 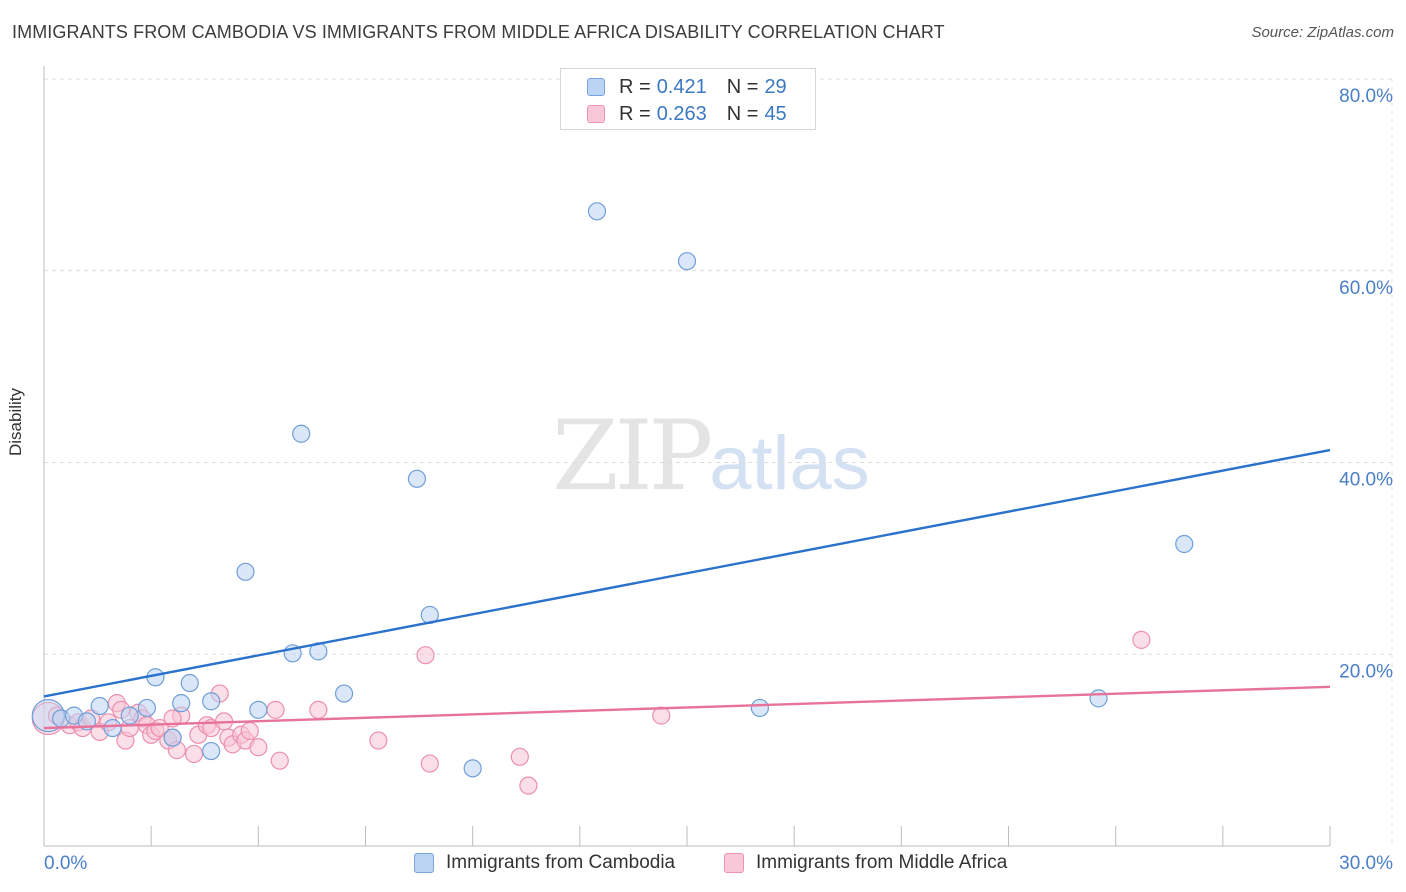 What do you see at coordinates (775, 113) in the screenshot?
I see `legend-n-value: 45` at bounding box center [775, 113].